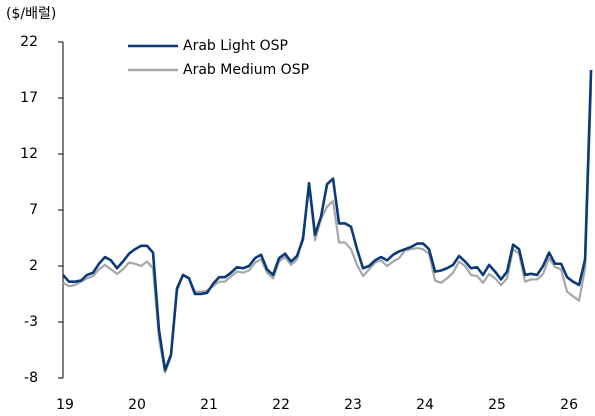 The image size is (595, 416). Describe the element at coordinates (33, 210) in the screenshot. I see `y-tick-label: 7` at that location.